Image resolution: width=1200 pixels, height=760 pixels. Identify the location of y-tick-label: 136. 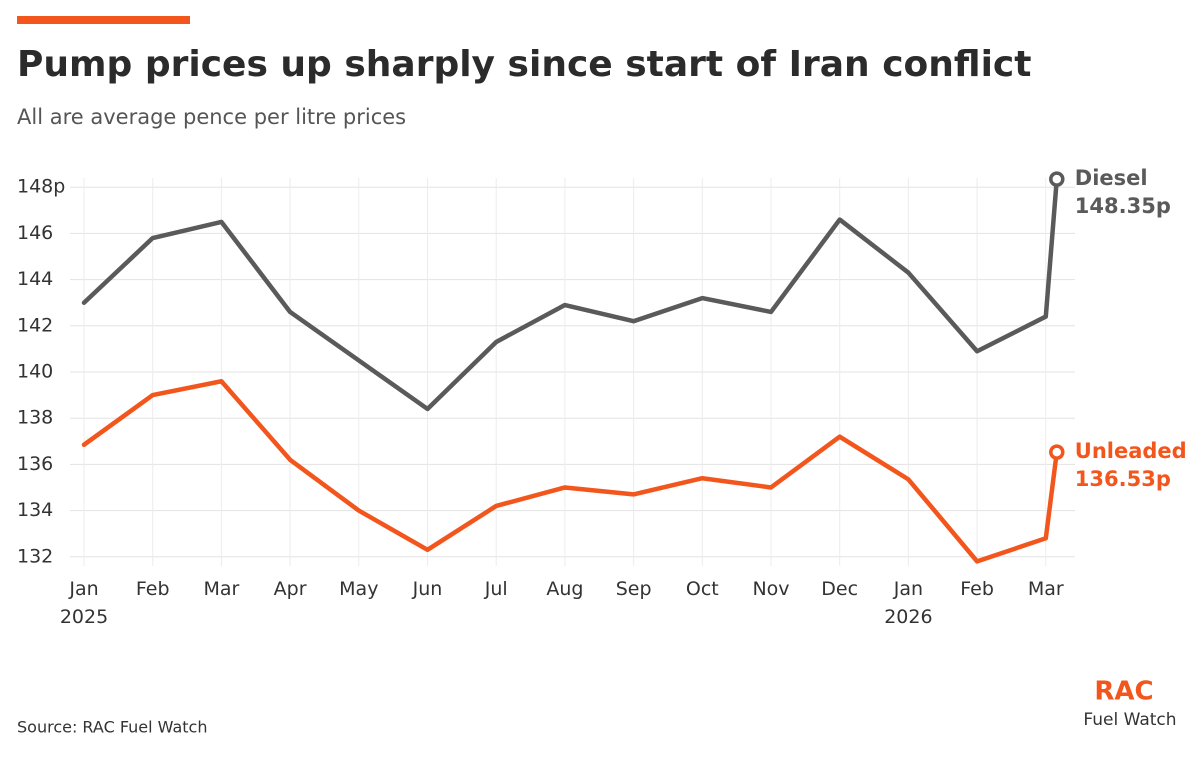
(35, 464).